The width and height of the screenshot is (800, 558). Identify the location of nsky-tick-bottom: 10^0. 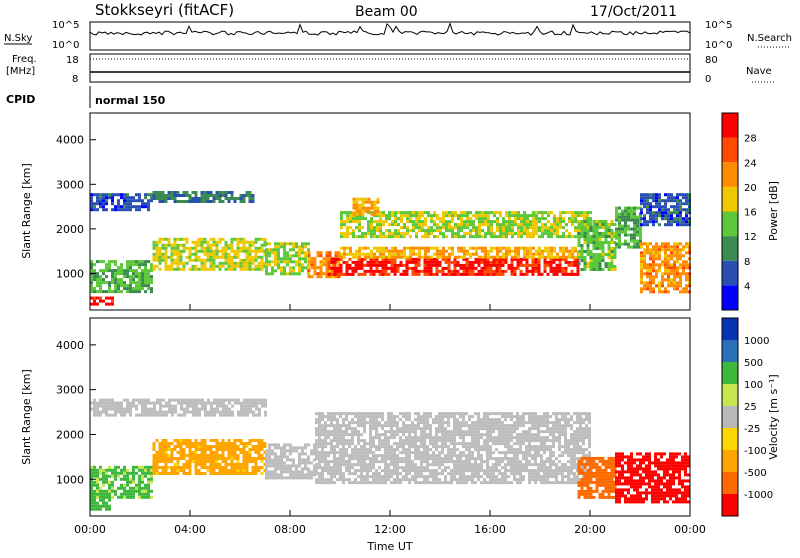
(65, 45).